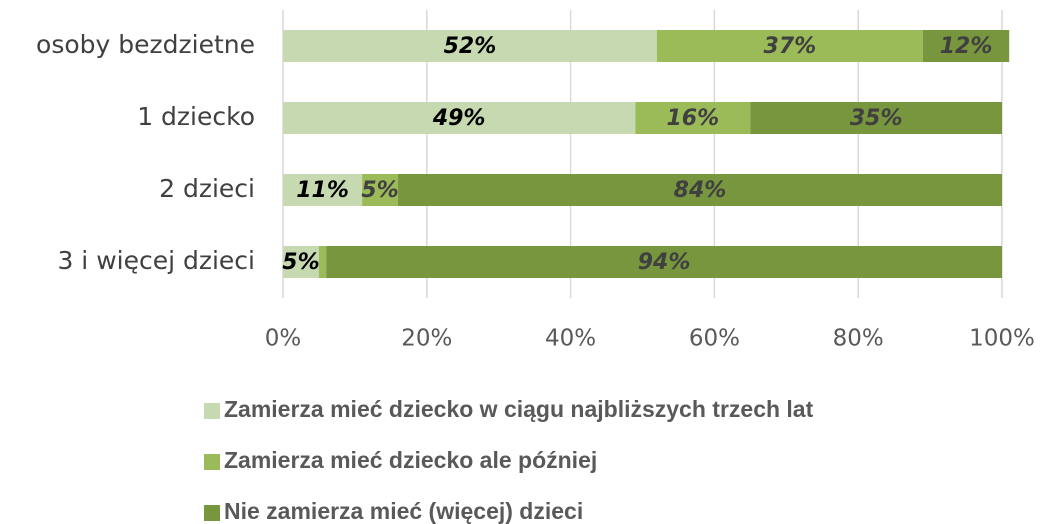 The width and height of the screenshot is (1041, 524). Describe the element at coordinates (283, 339) in the screenshot. I see `x-tick-label: 0%` at that location.